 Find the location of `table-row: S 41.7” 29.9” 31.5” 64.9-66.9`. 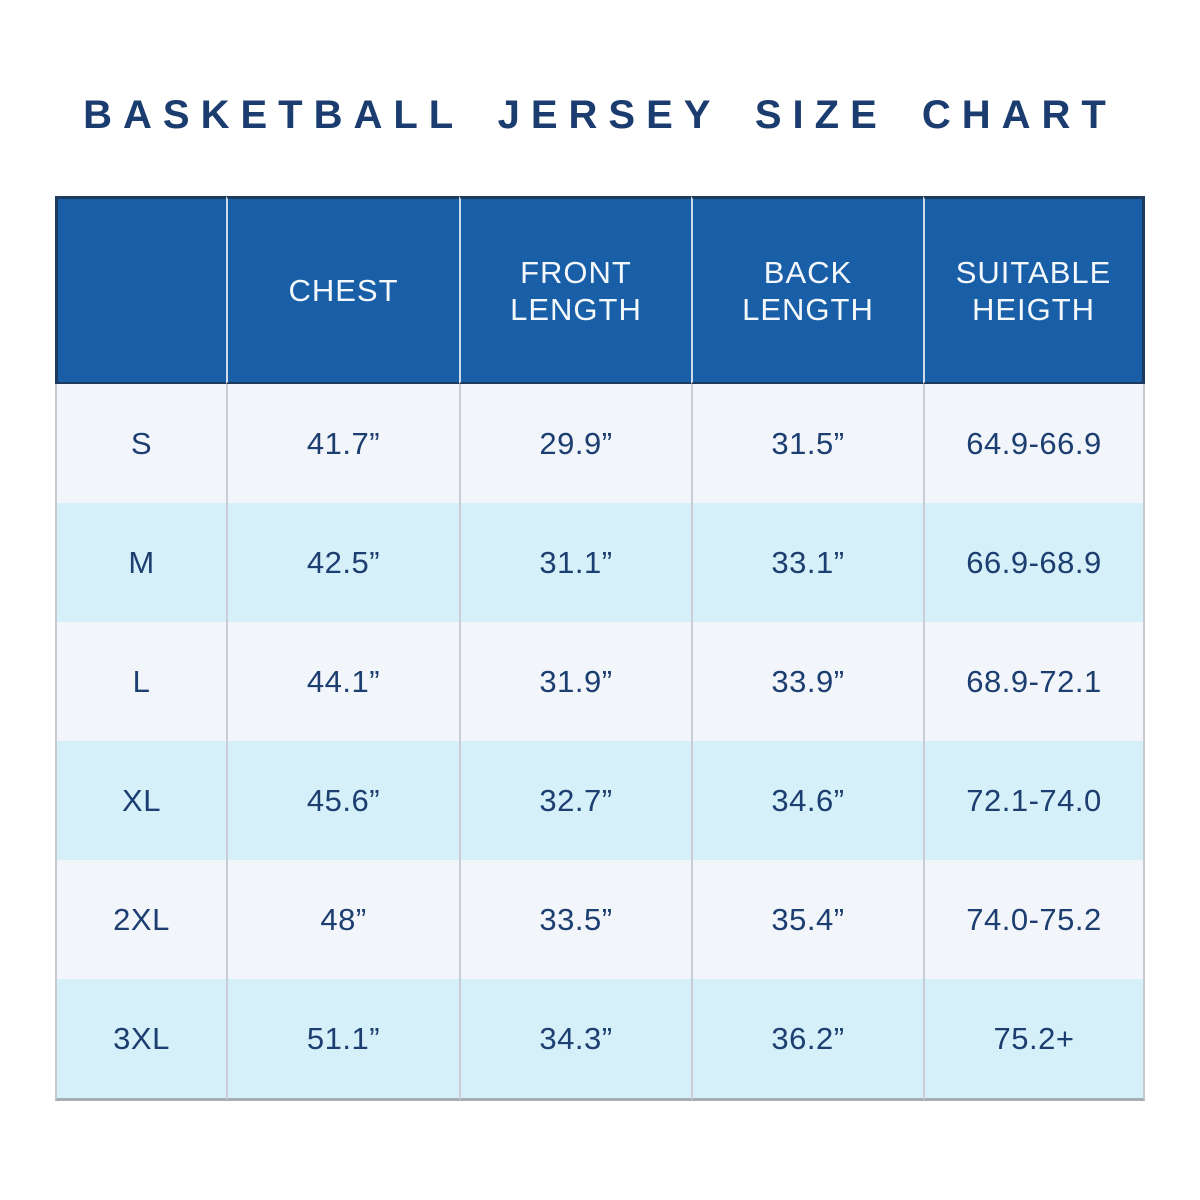

table-row: S 41.7” 29.9” 31.5” 64.9-66.9 is located at coordinates (600, 443).